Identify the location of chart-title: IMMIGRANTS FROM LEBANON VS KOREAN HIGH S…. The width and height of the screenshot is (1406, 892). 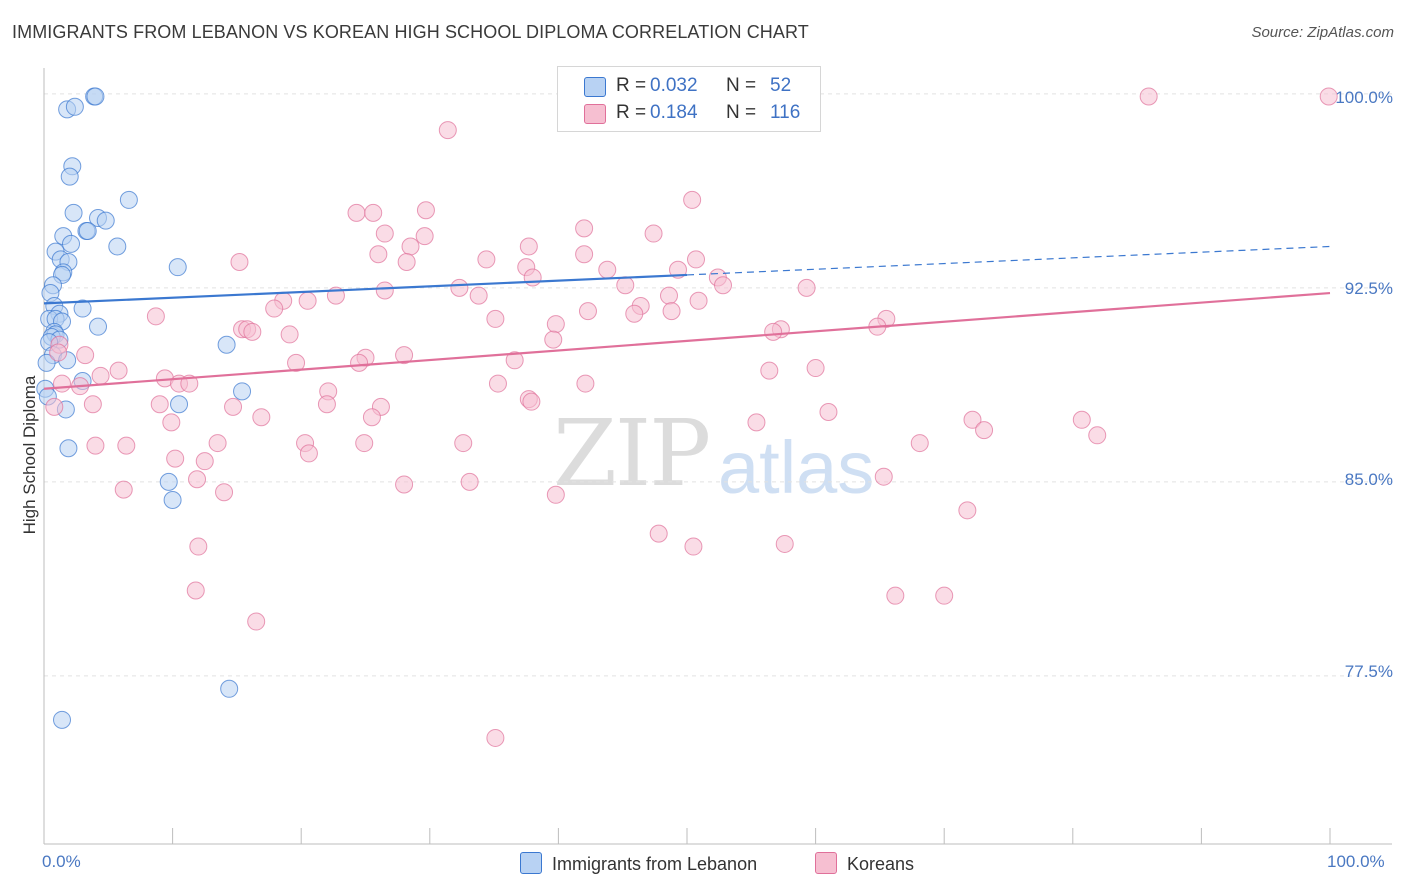
(410, 32).